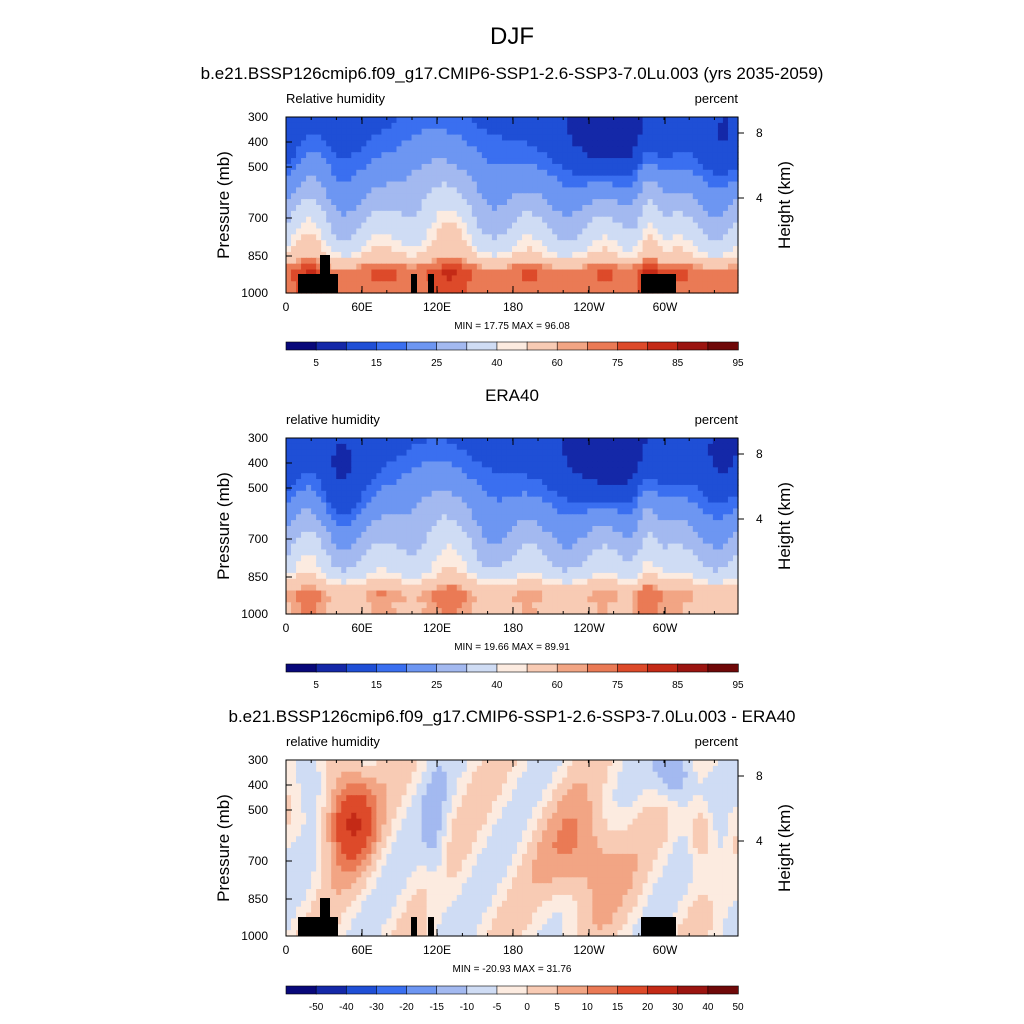  Describe the element at coordinates (618, 685) in the screenshot. I see `colorbar-label: 75` at that location.